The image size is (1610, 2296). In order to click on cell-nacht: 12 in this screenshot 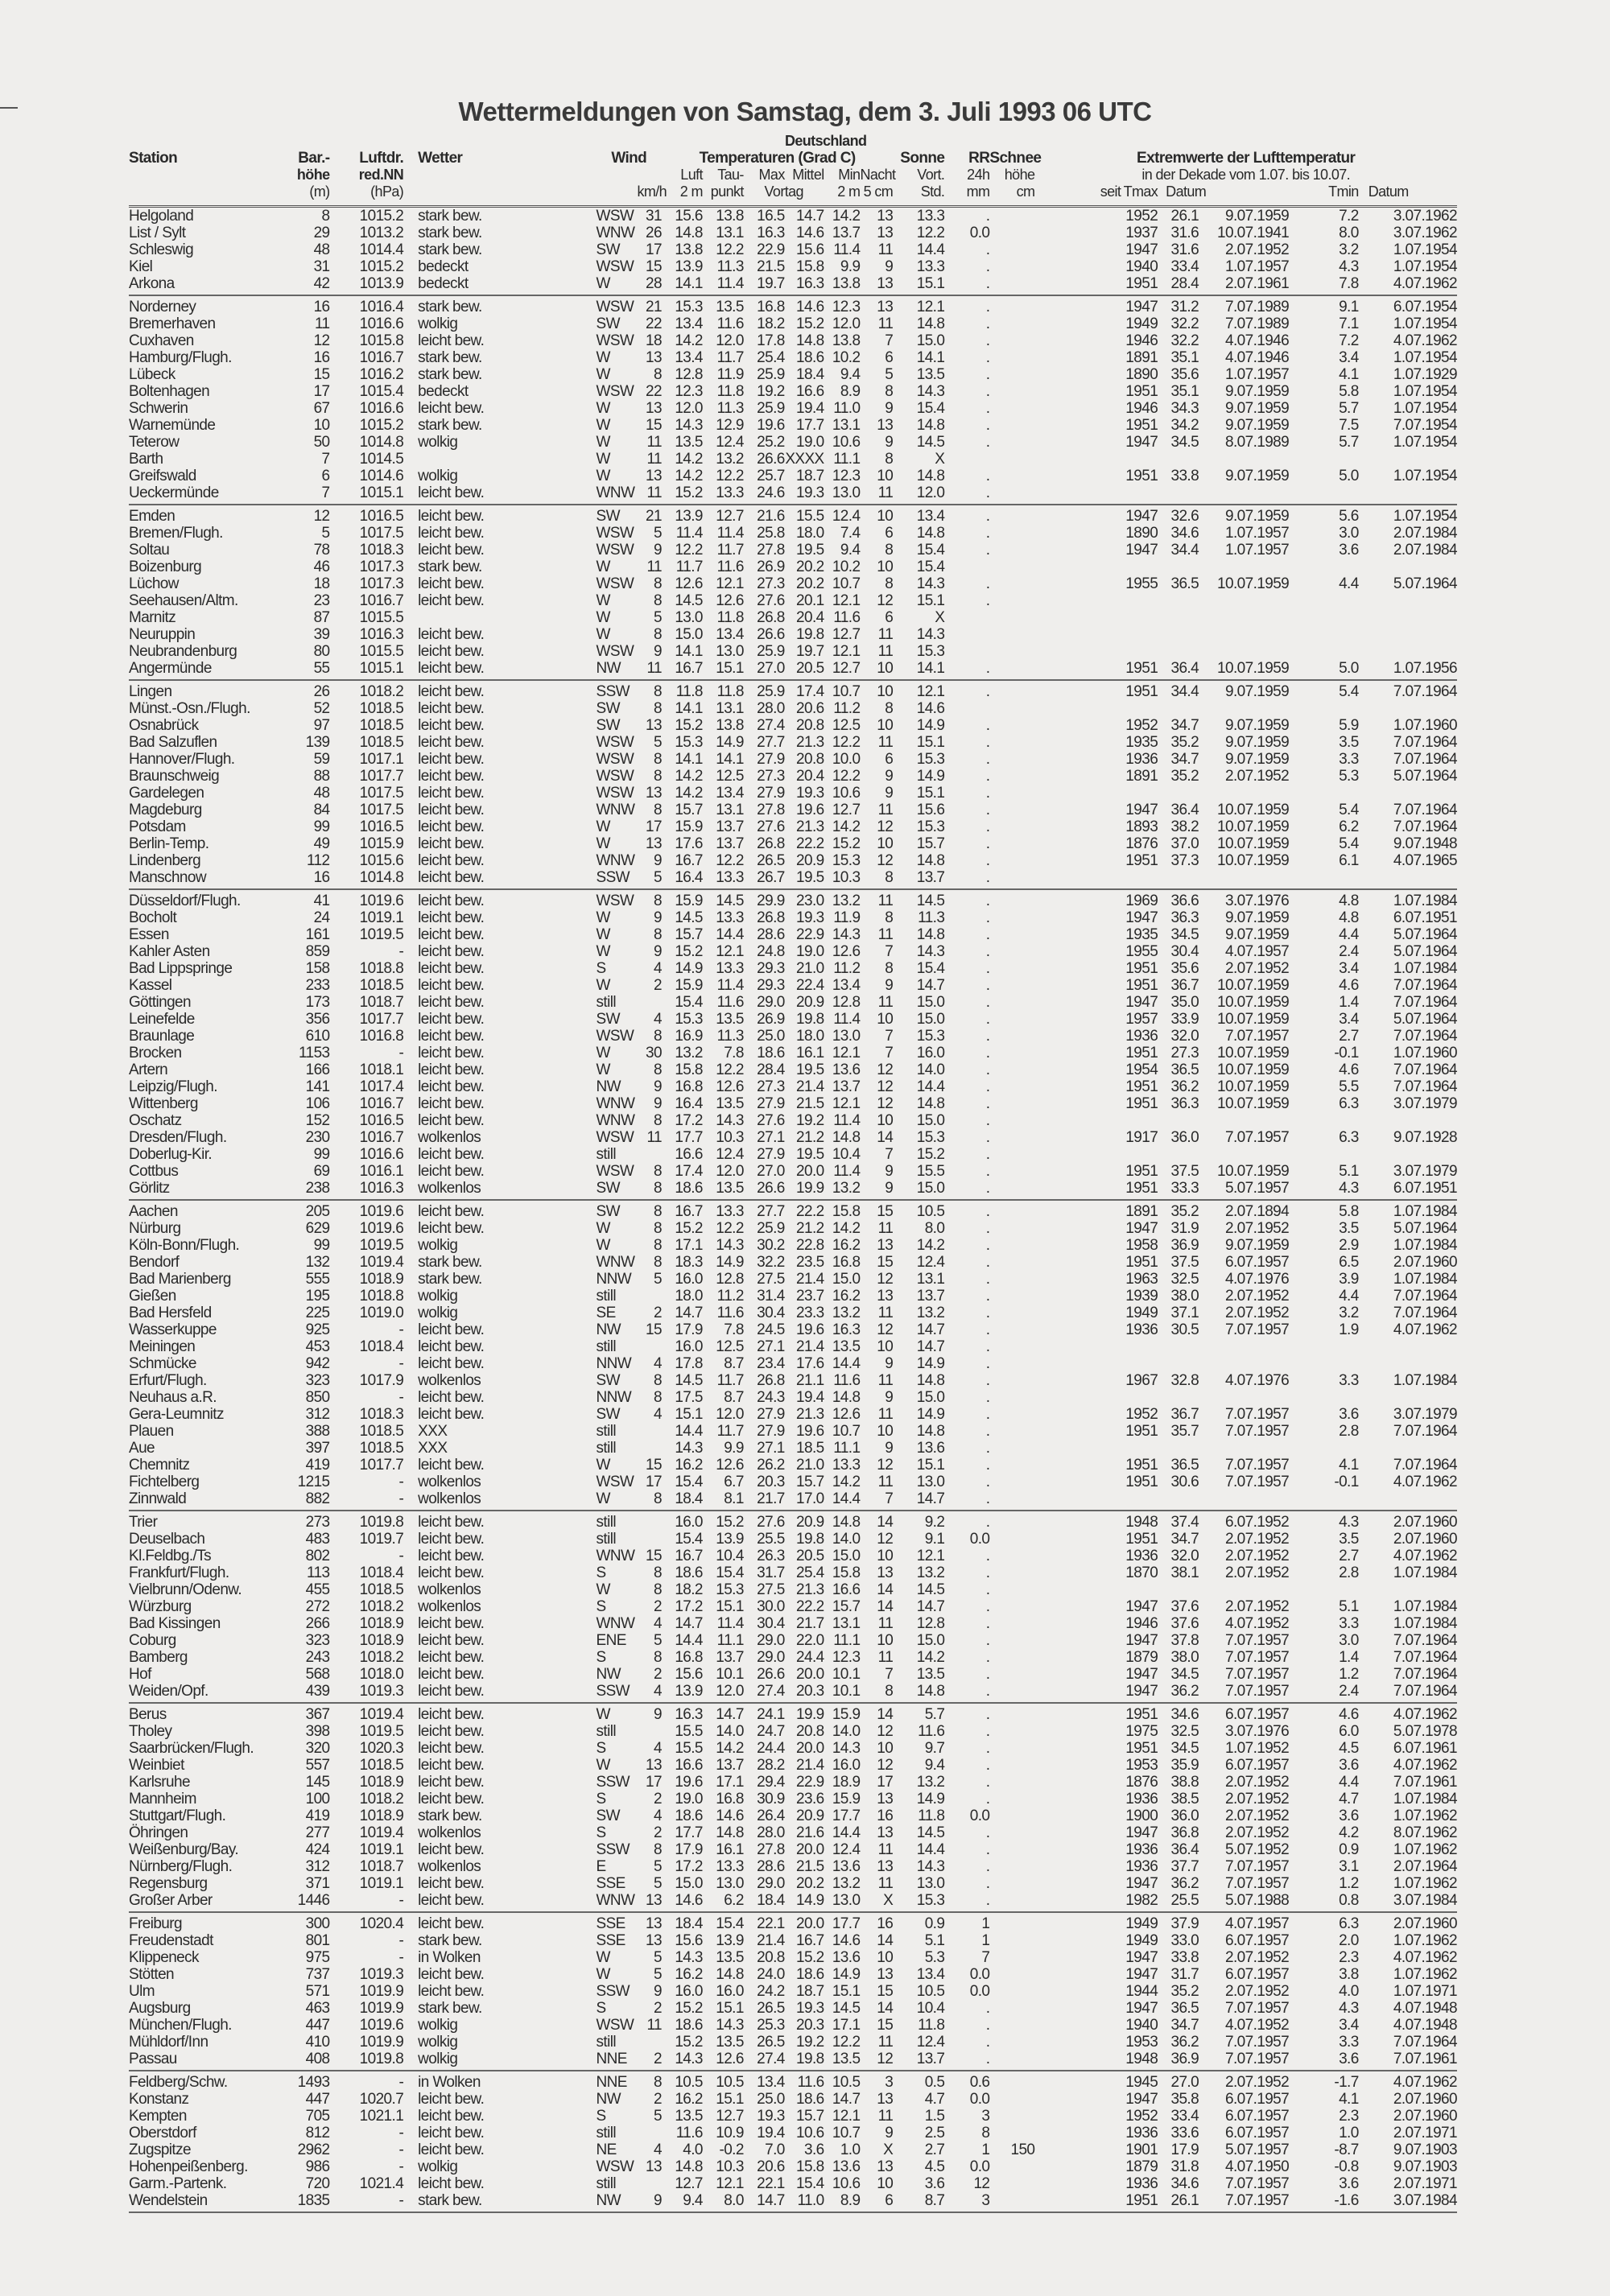, I will do `click(885, 1329)`.